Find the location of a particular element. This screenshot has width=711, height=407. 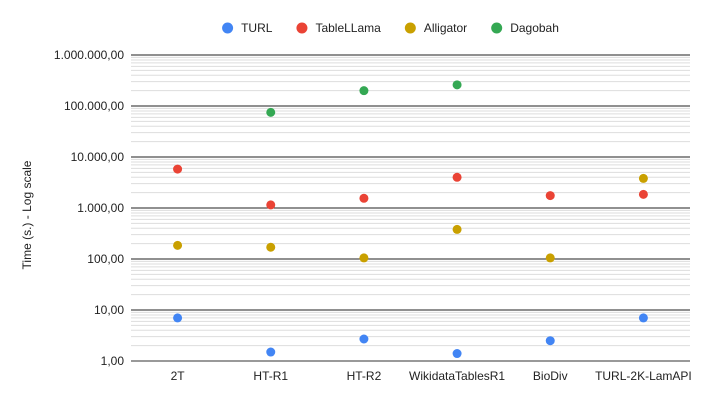

y-tick-label: 10.000,00 is located at coordinates (98, 157).